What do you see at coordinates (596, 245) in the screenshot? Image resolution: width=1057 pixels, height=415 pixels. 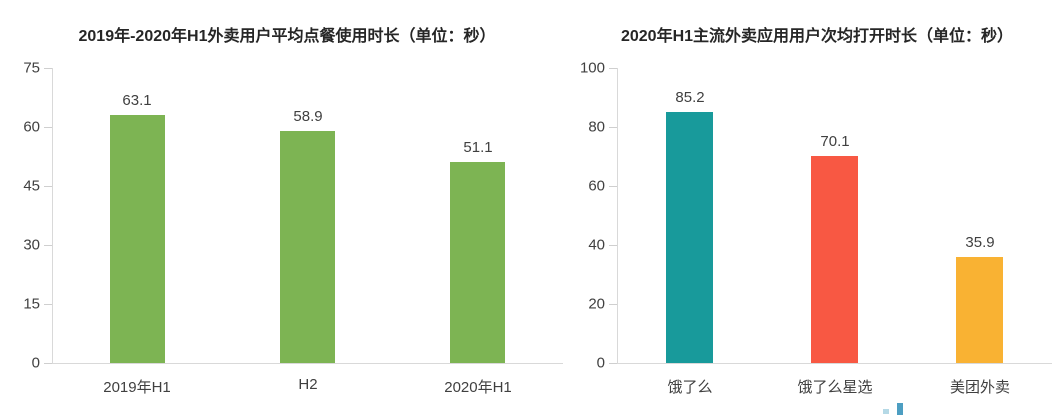 I see `y-tick-label: 40` at bounding box center [596, 245].